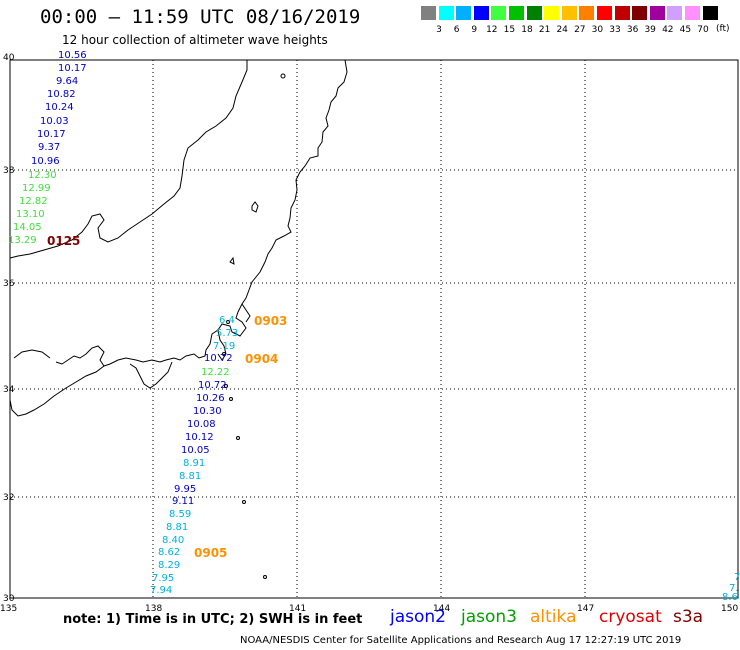 The height and width of the screenshot is (650, 740). I want to click on wave-height-label: 7, so click(737, 577).